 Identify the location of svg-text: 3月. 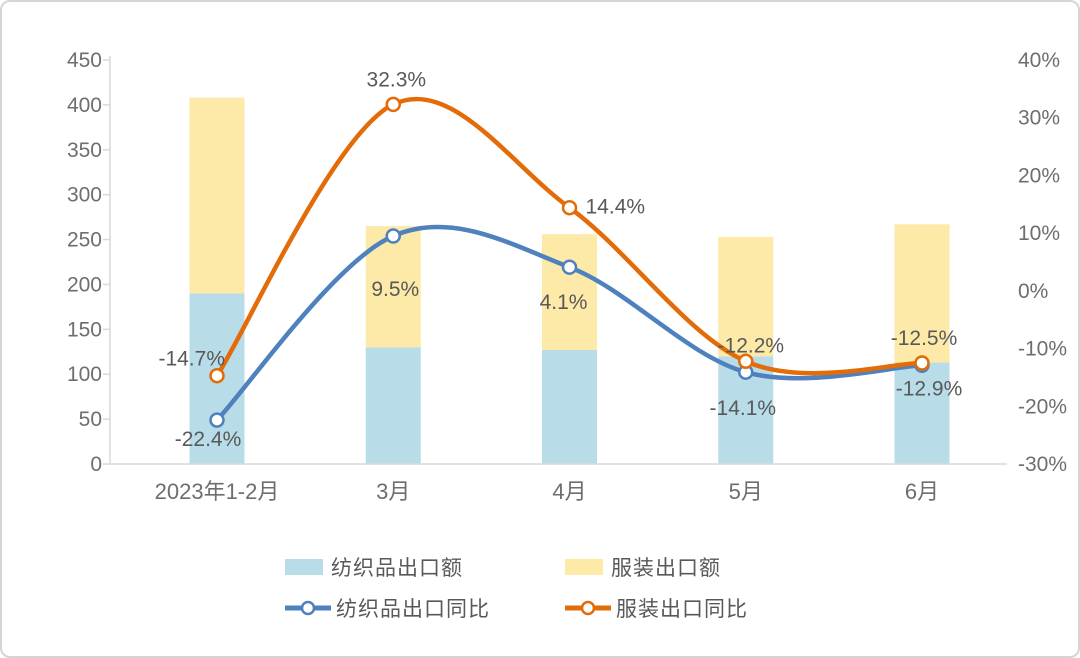
(393, 491).